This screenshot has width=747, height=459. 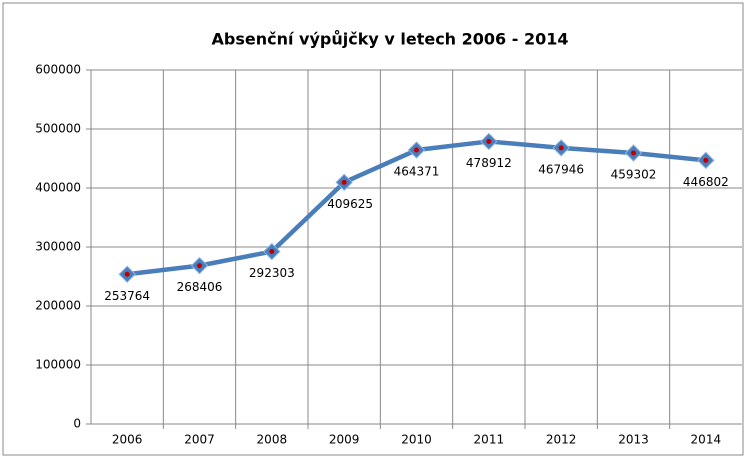 I want to click on y-tick-label: 500000, so click(x=58, y=129).